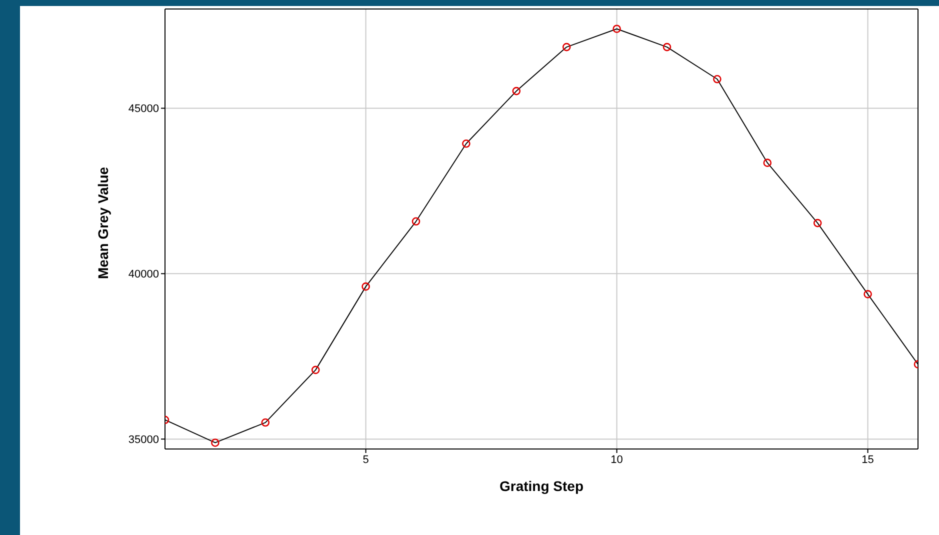  Describe the element at coordinates (868, 460) in the screenshot. I see `x-tick-label: 15` at that location.